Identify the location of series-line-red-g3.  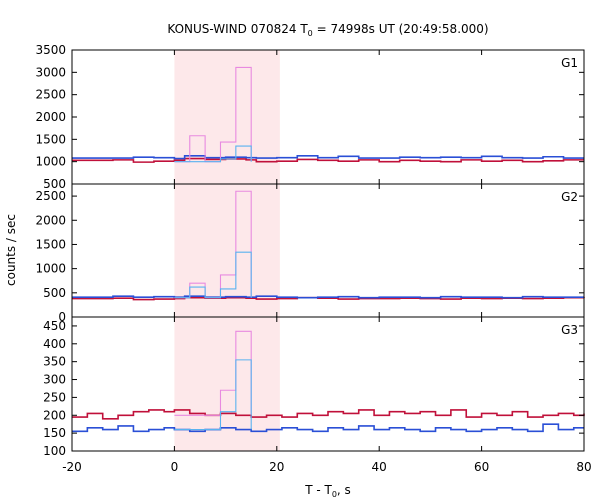
(328, 414).